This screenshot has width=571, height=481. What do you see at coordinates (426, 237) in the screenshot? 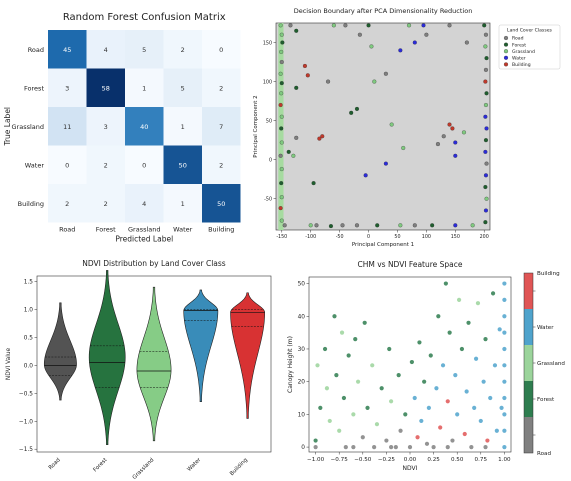
I see `x-tick-label: 100` at bounding box center [426, 237].